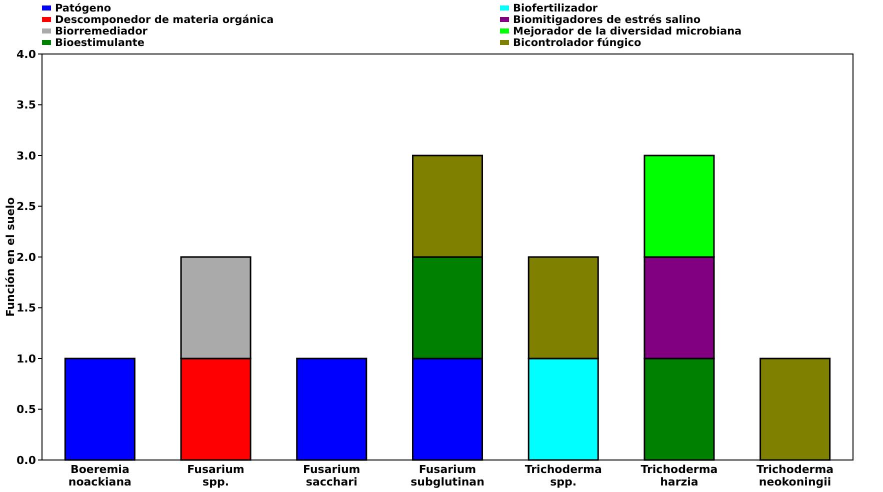  I want to click on legend-label: Biofertilizador, so click(555, 8).